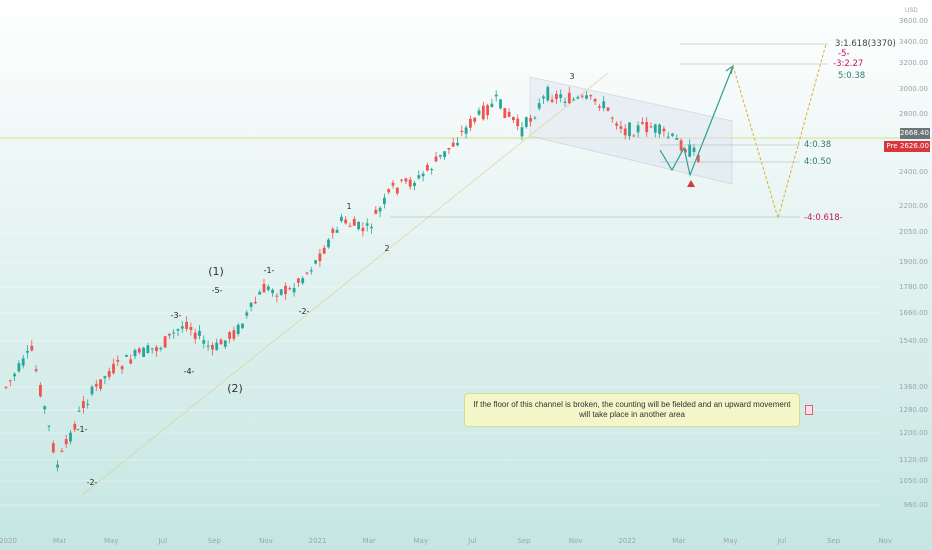  I want to click on y-tick-label: 1780.00, so click(913, 287).